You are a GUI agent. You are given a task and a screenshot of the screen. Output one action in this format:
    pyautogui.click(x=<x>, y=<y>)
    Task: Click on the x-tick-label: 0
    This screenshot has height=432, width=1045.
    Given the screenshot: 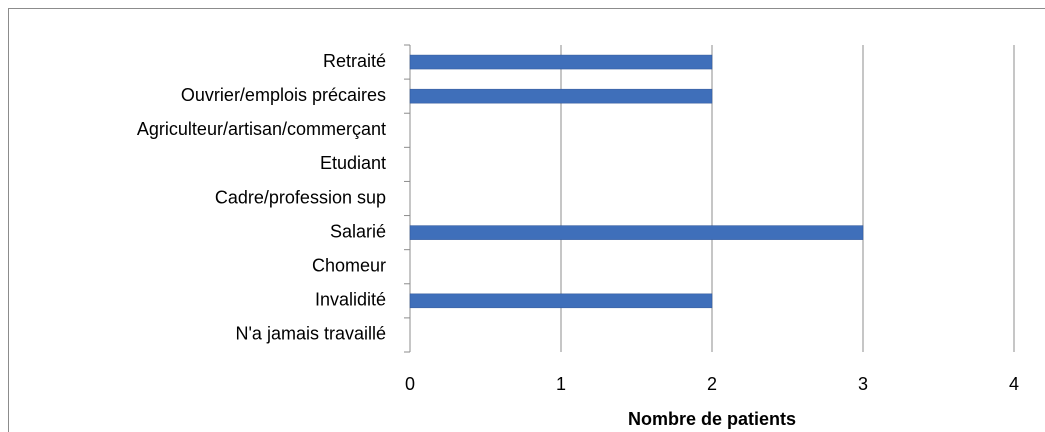 What is the action you would take?
    pyautogui.click(x=410, y=384)
    